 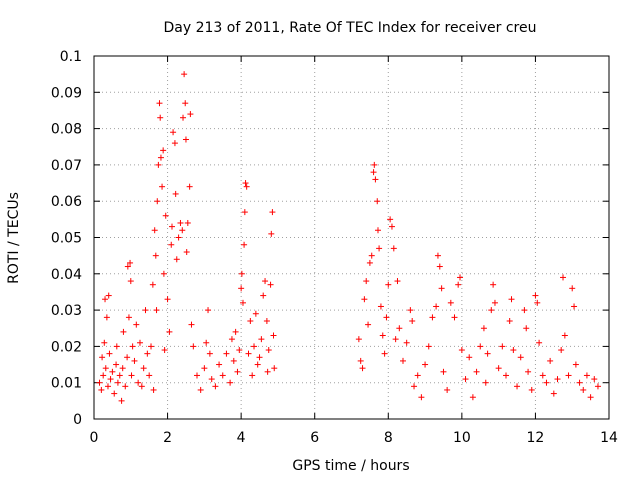 I want to click on x-tick-label: 2, so click(x=167, y=438).